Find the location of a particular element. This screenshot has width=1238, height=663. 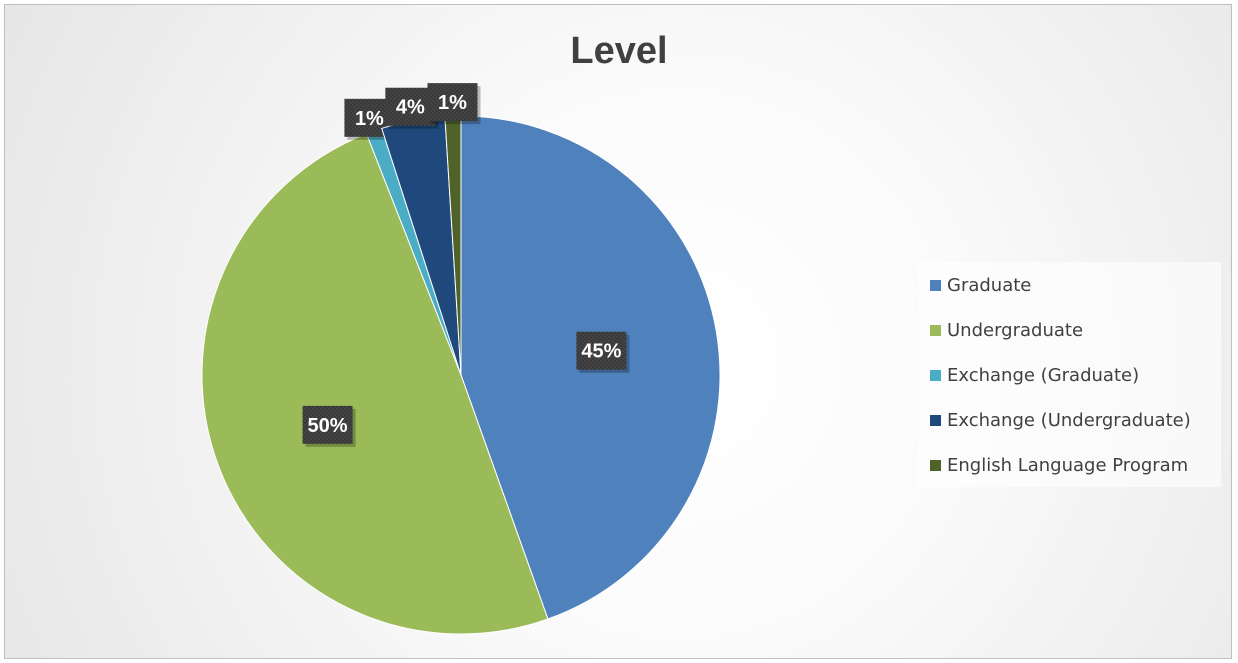

legend-label: Undergraduate is located at coordinates (1015, 330).